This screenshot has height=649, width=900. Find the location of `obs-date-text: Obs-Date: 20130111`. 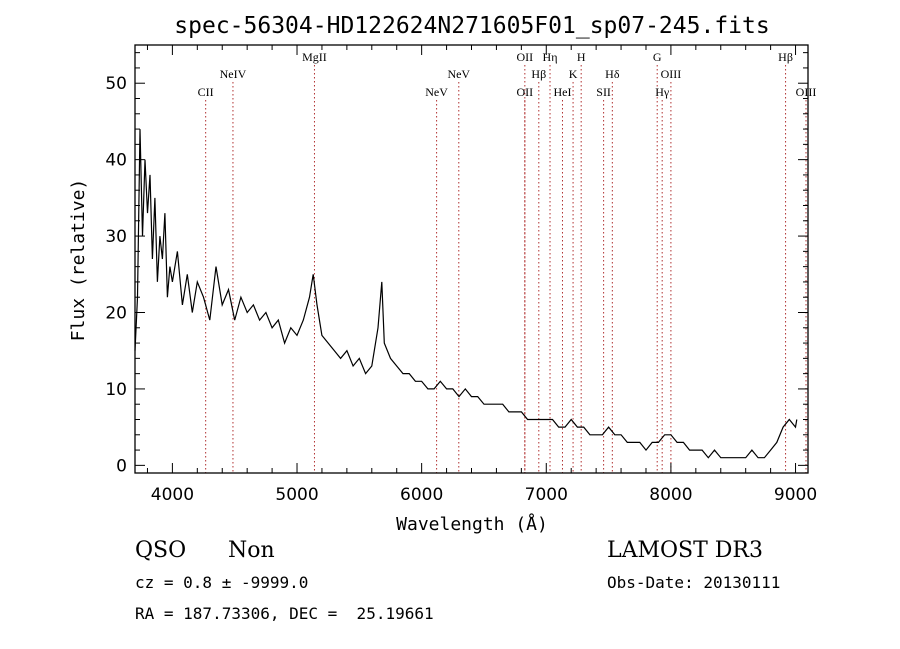

obs-date-text: Obs-Date: 20130111 is located at coordinates (694, 582).